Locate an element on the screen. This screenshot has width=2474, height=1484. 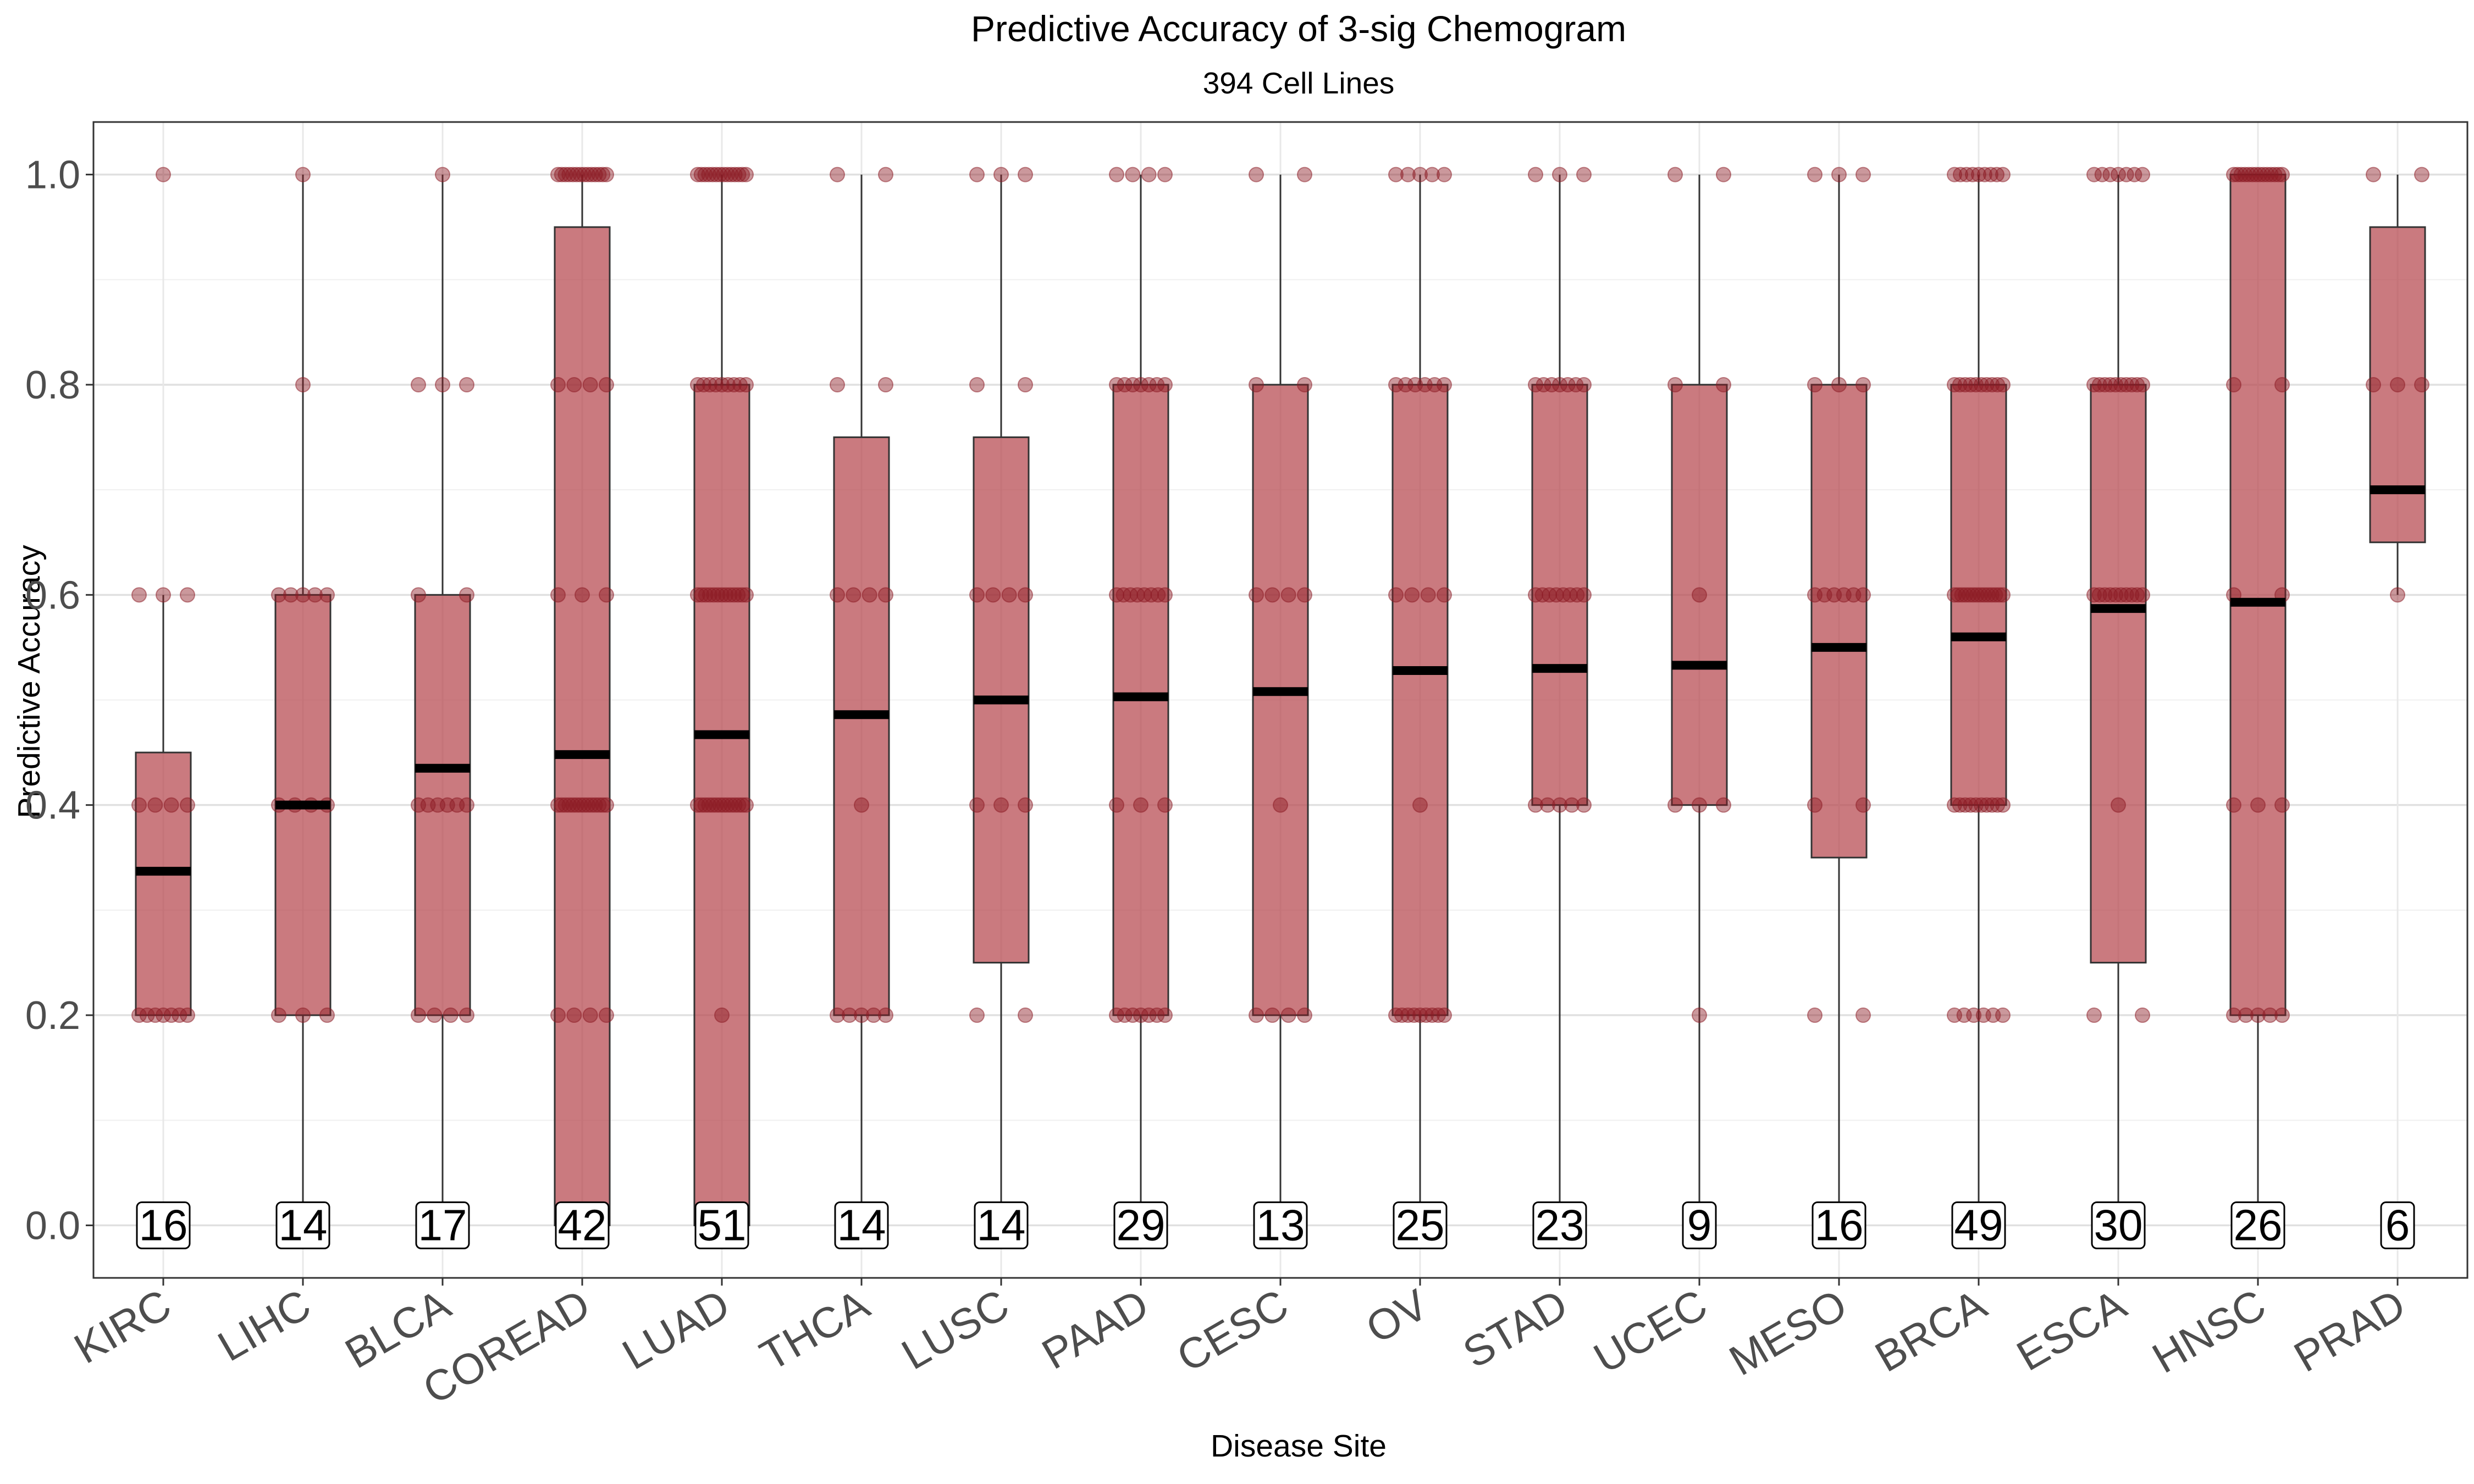
box-thca is located at coordinates (862, 726).